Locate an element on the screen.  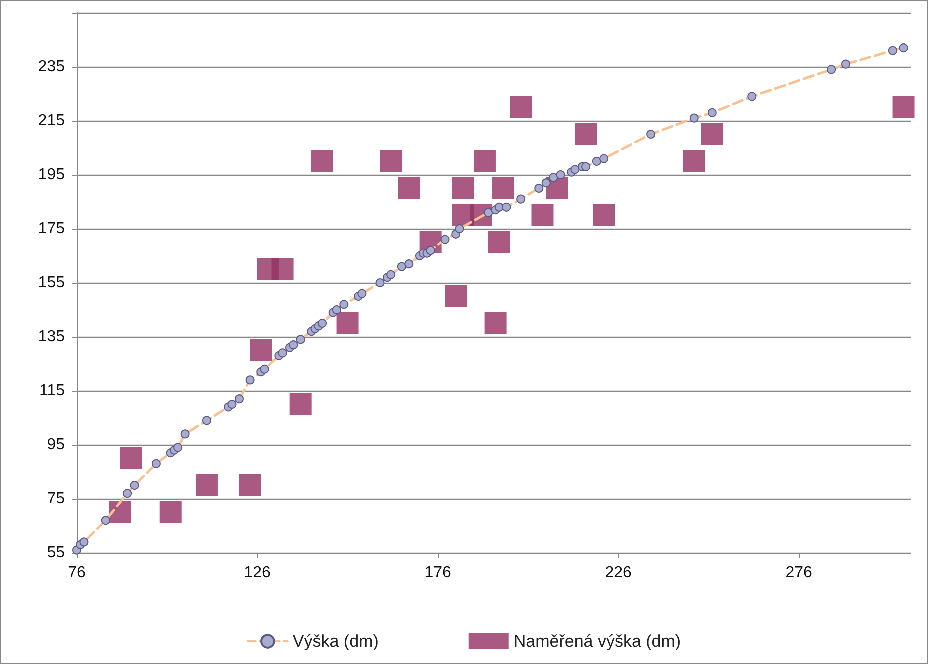
x-tick-label: 226 is located at coordinates (618, 573).